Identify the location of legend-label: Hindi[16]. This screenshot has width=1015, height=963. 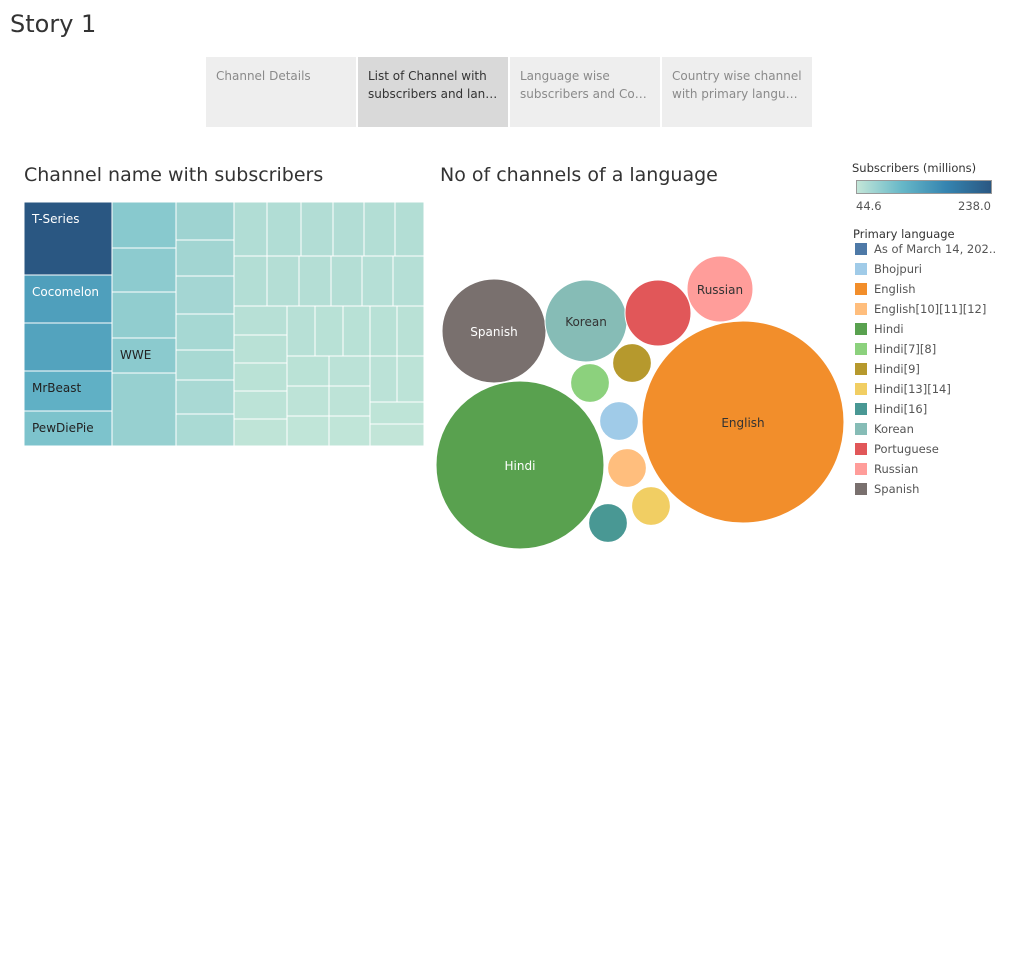
(901, 409).